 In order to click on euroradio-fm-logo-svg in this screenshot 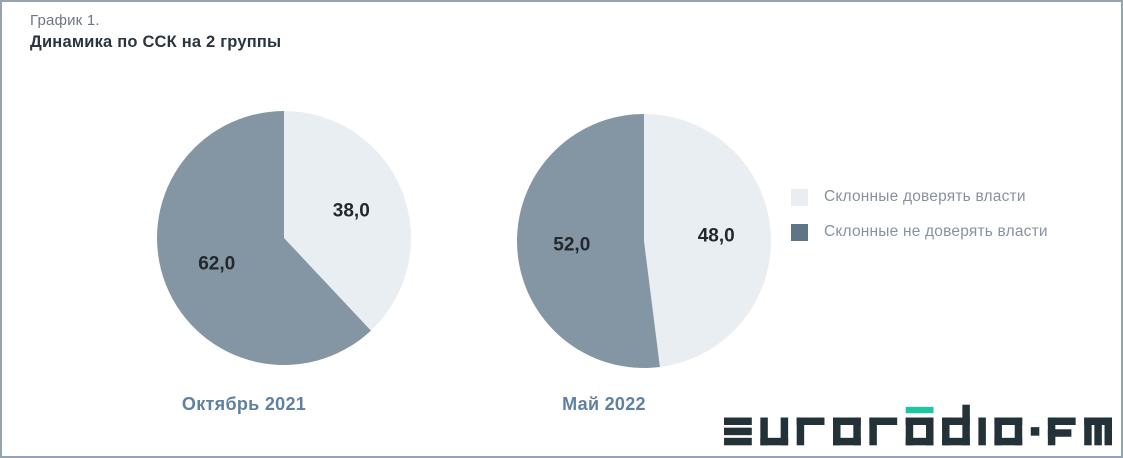, I will do `click(918, 425)`.